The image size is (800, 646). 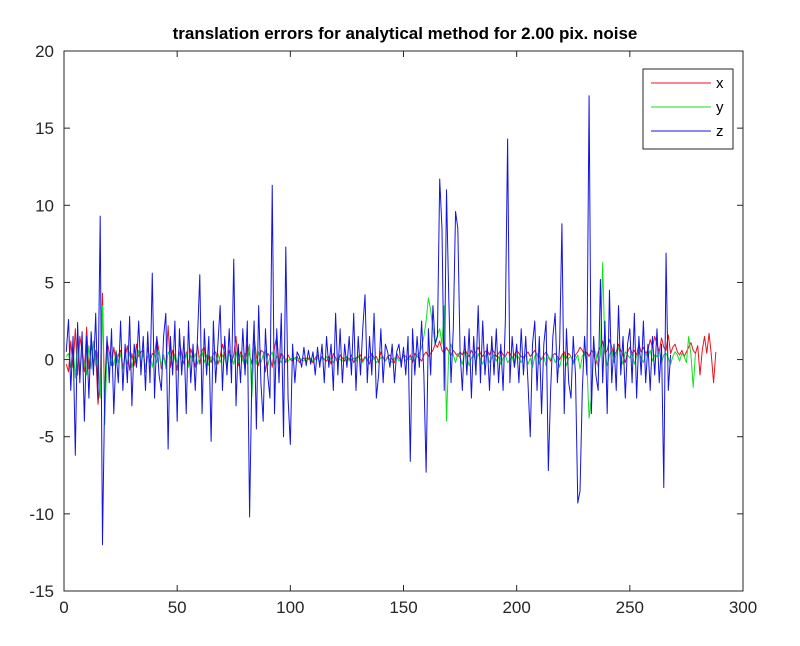 What do you see at coordinates (720, 107) in the screenshot?
I see `legend-label-y: y` at bounding box center [720, 107].